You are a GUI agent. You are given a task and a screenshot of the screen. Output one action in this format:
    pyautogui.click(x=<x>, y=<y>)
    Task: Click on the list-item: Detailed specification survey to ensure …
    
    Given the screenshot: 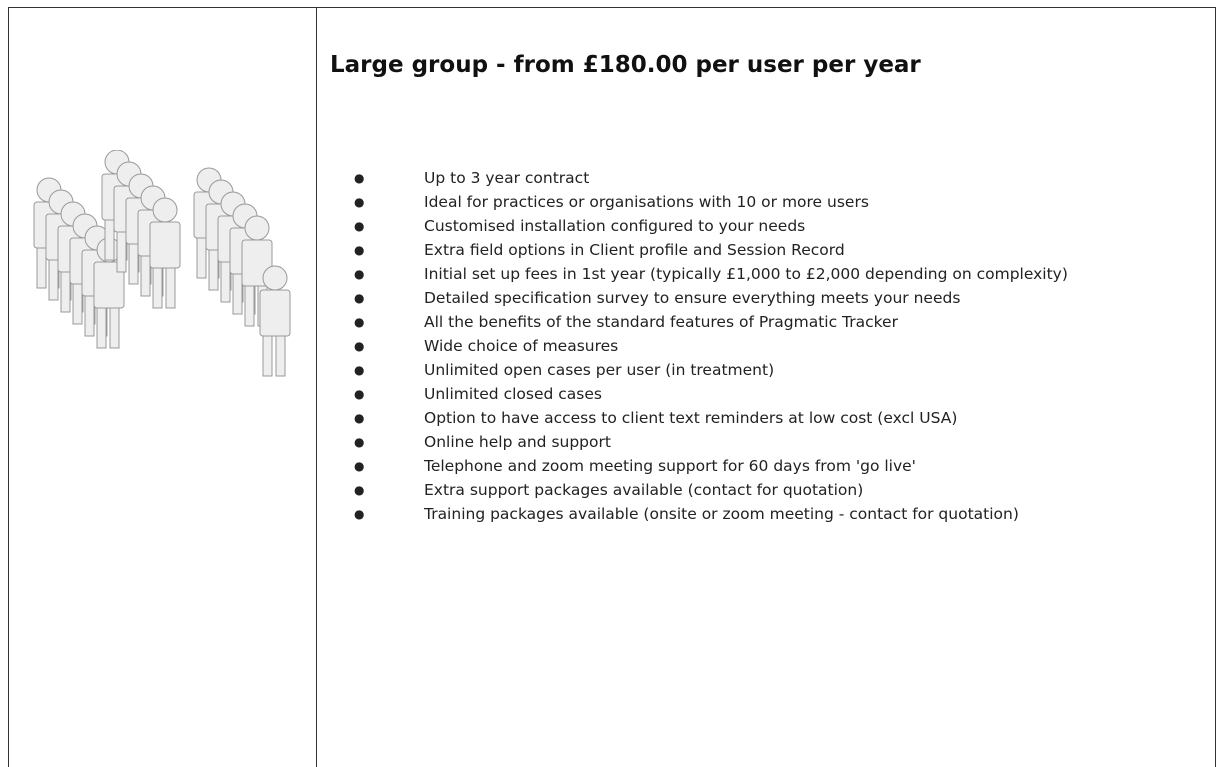 What is the action you would take?
    pyautogui.click(x=789, y=298)
    